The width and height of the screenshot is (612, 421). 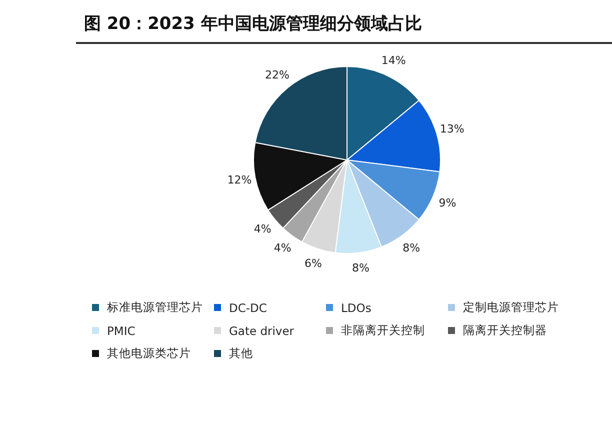 I want to click on legend-label: 其他电源类芯片, so click(x=149, y=353).